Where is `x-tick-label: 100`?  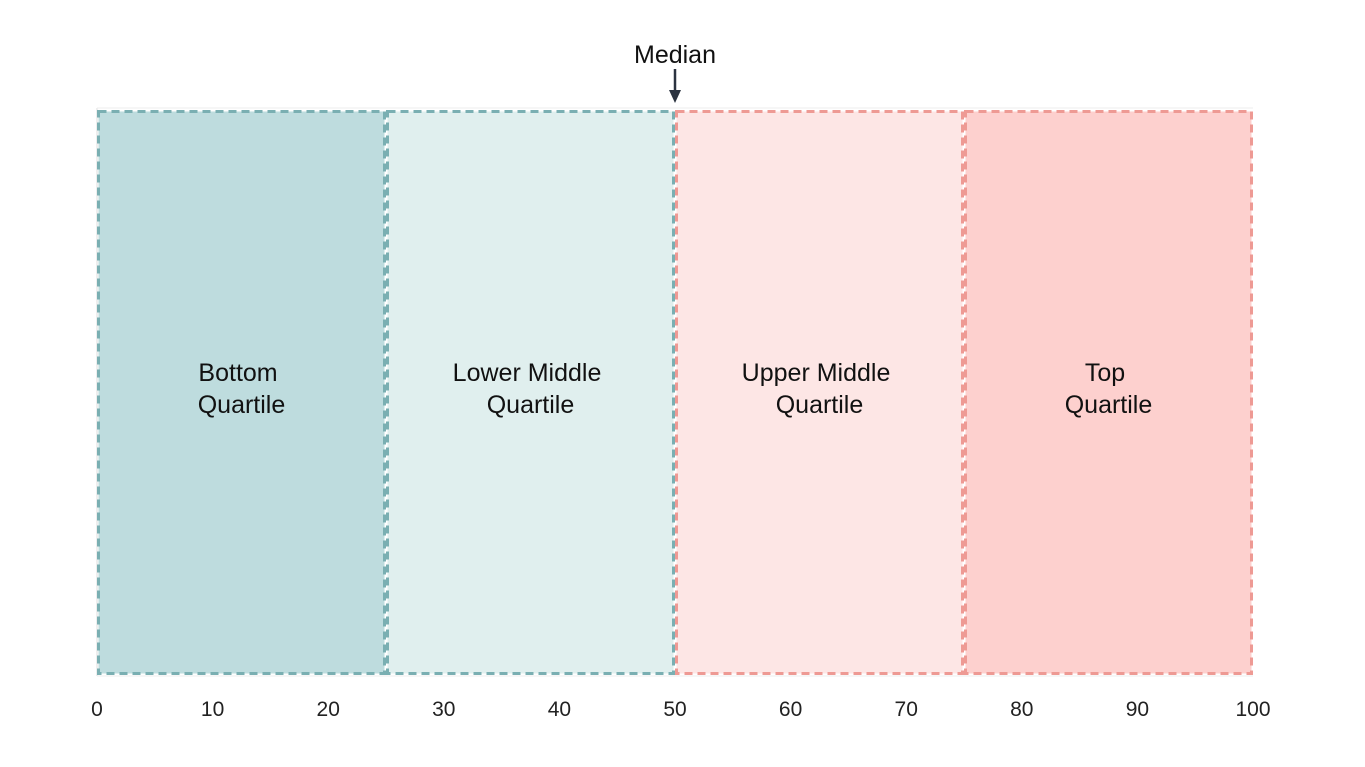 x-tick-label: 100 is located at coordinates (1252, 709).